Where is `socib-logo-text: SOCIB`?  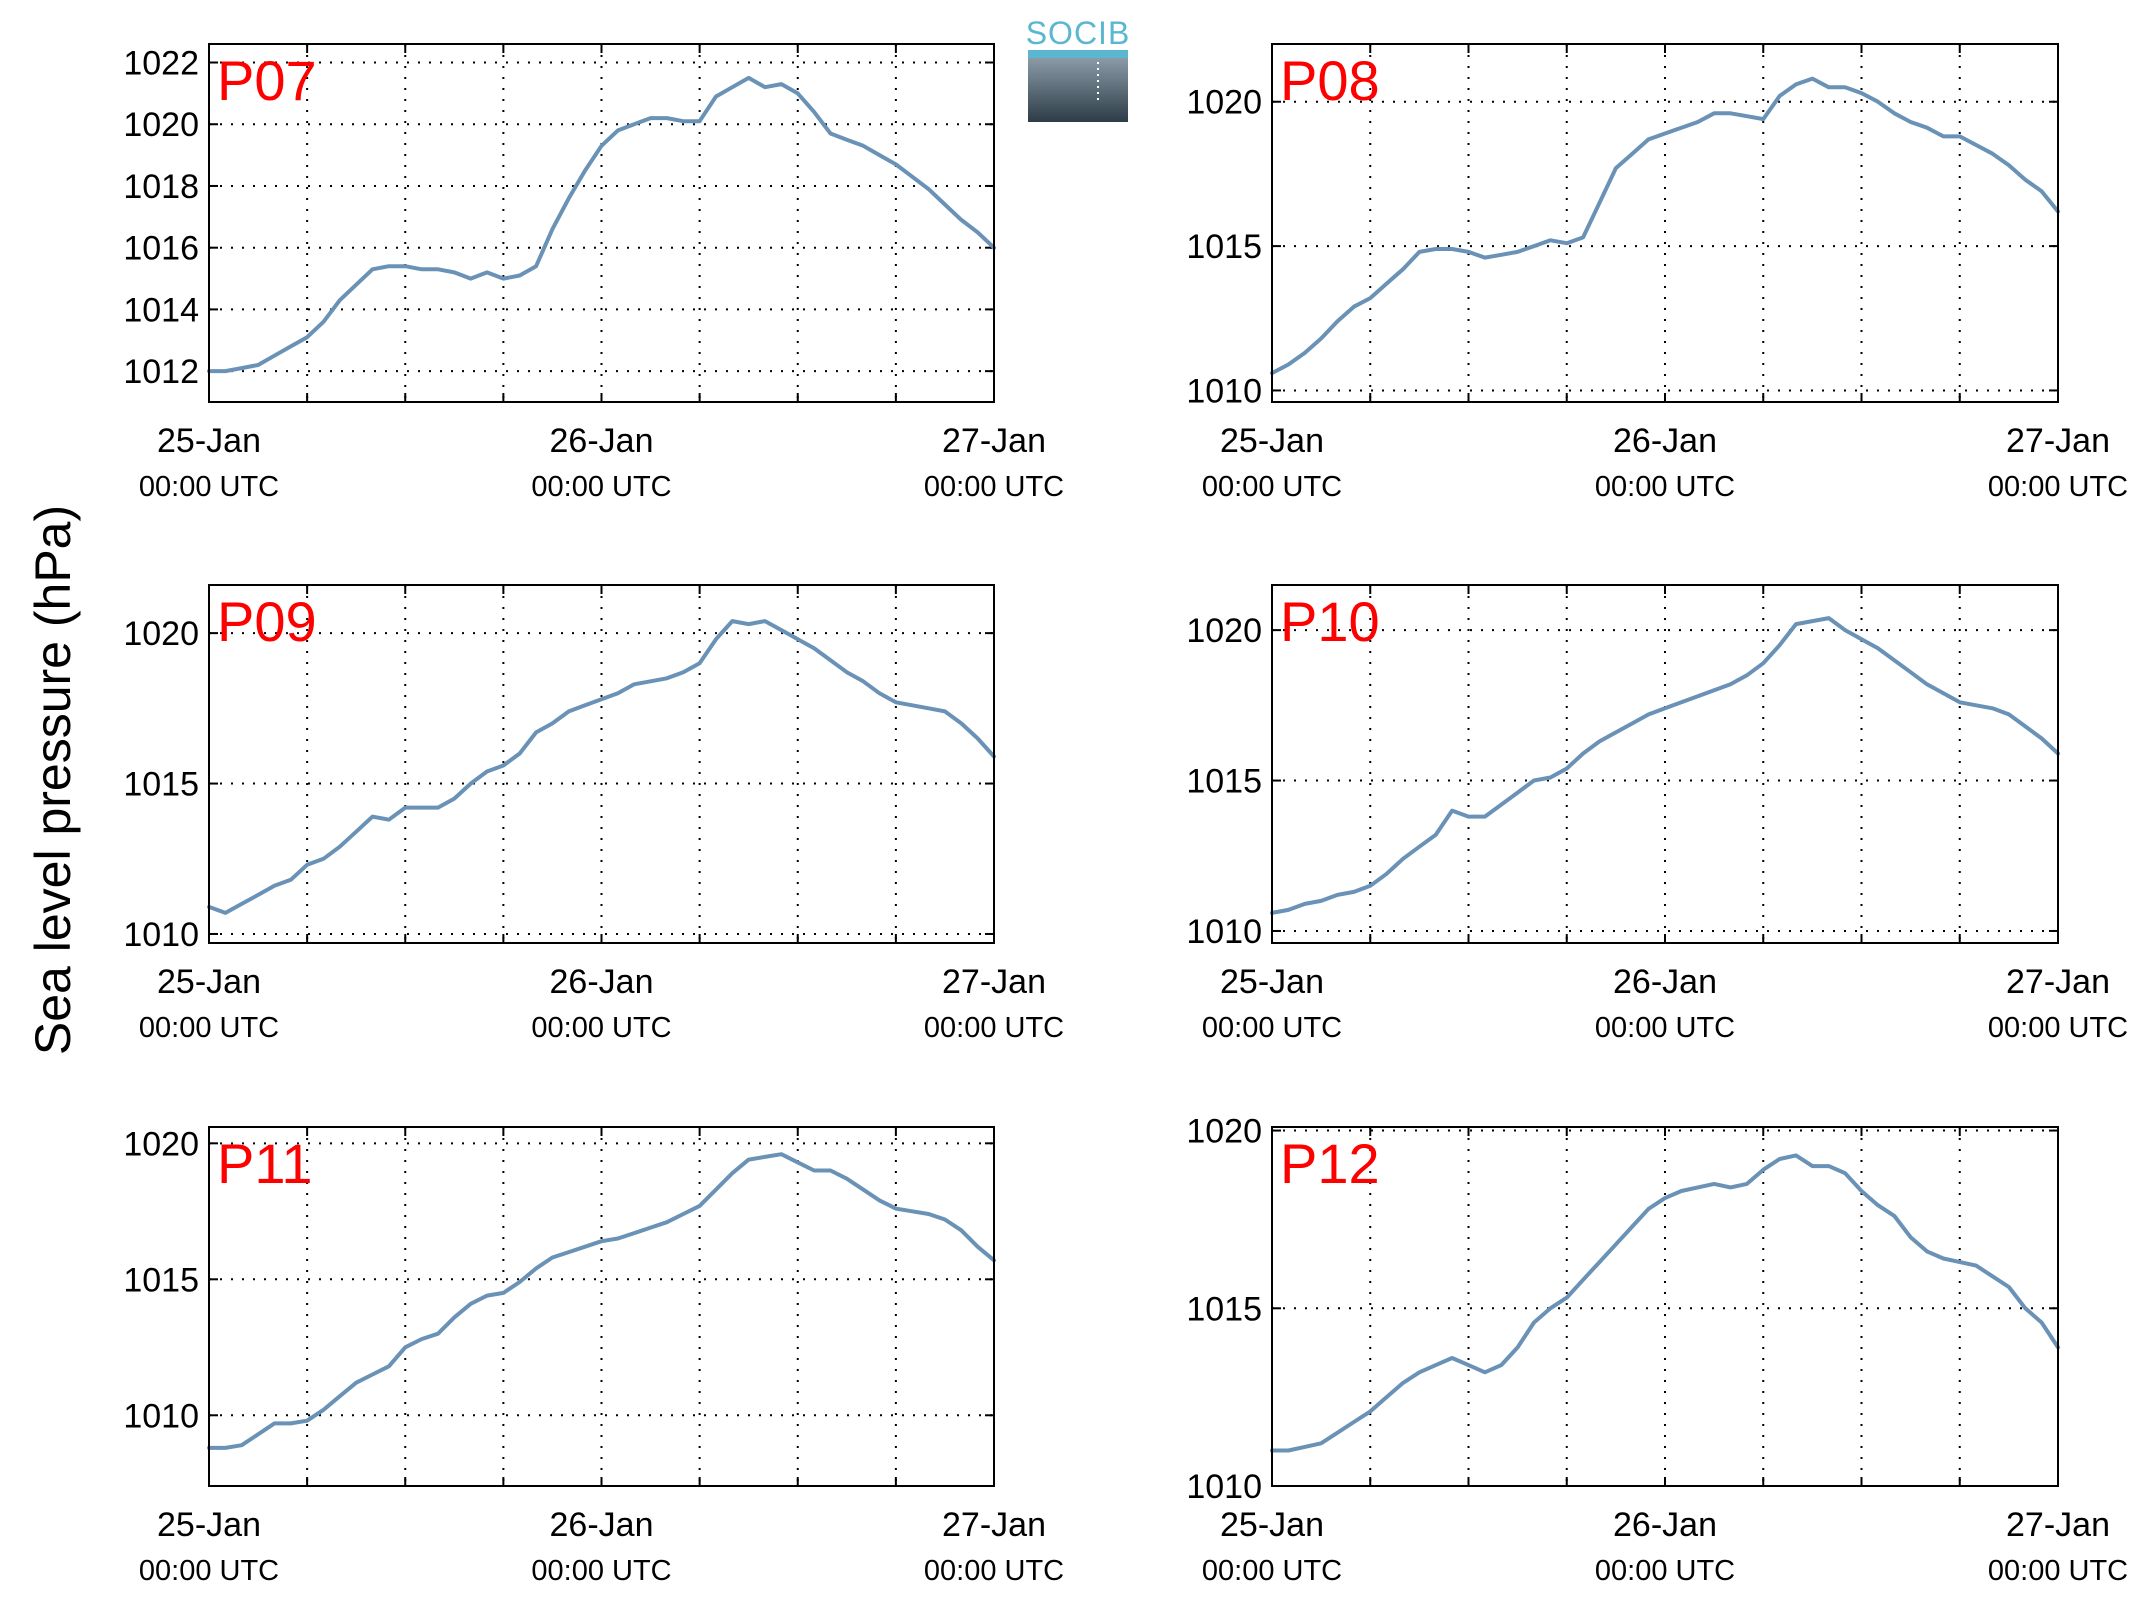
socib-logo-text: SOCIB is located at coordinates (1078, 33).